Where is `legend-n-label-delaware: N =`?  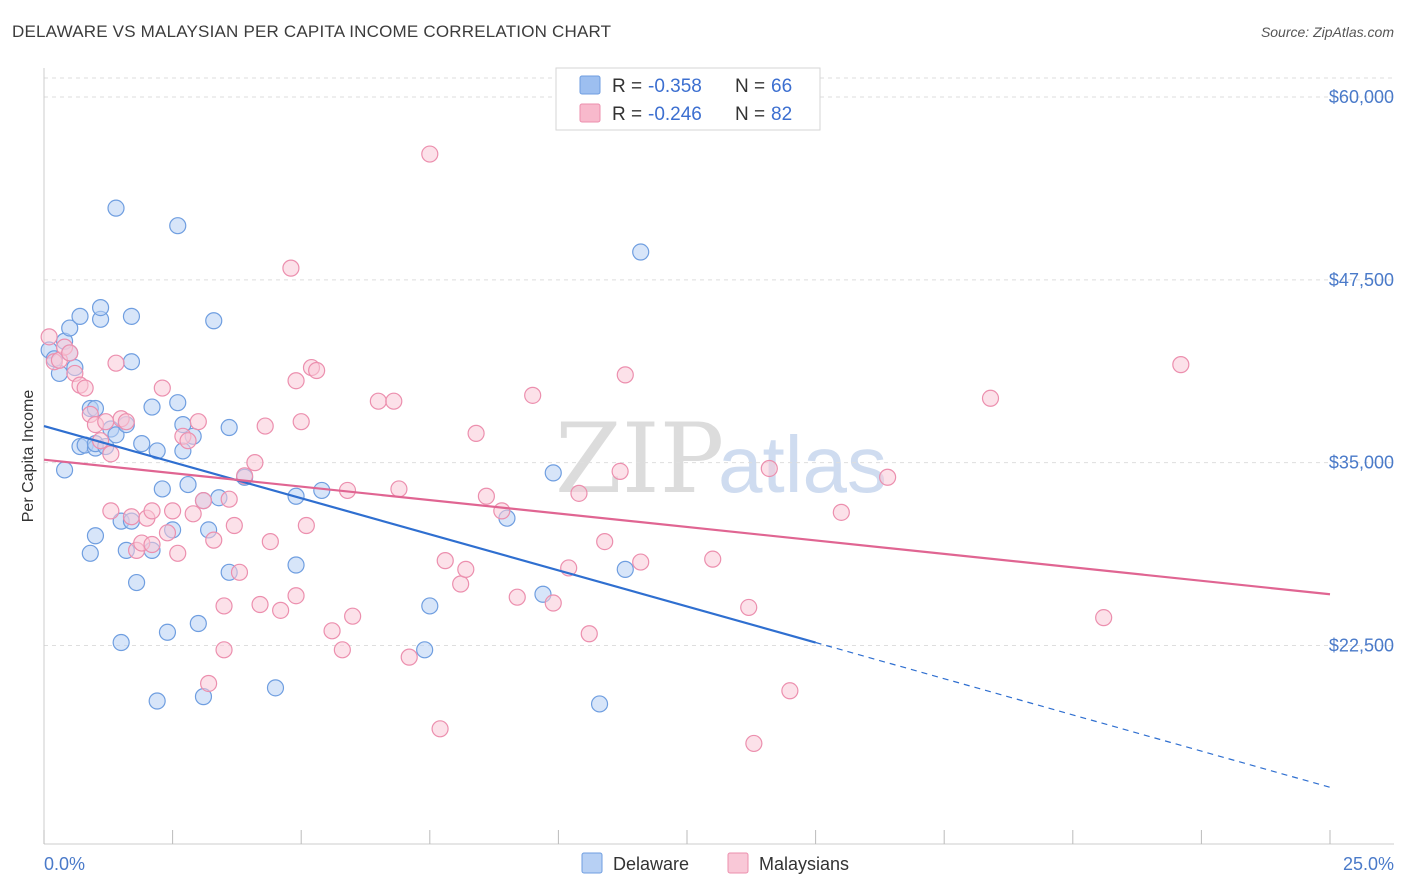
legend-n-label-delaware: N = is located at coordinates (750, 86).